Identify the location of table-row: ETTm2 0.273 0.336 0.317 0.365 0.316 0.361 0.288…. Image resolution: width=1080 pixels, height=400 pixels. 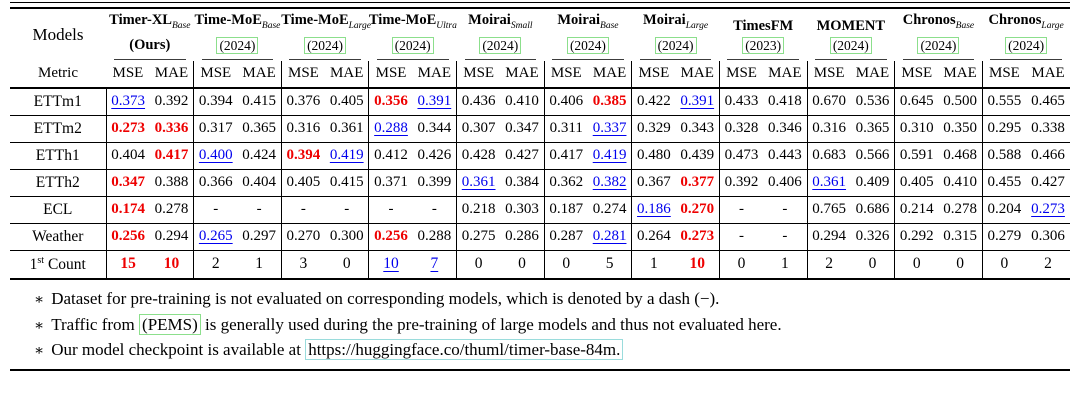
(540, 128).